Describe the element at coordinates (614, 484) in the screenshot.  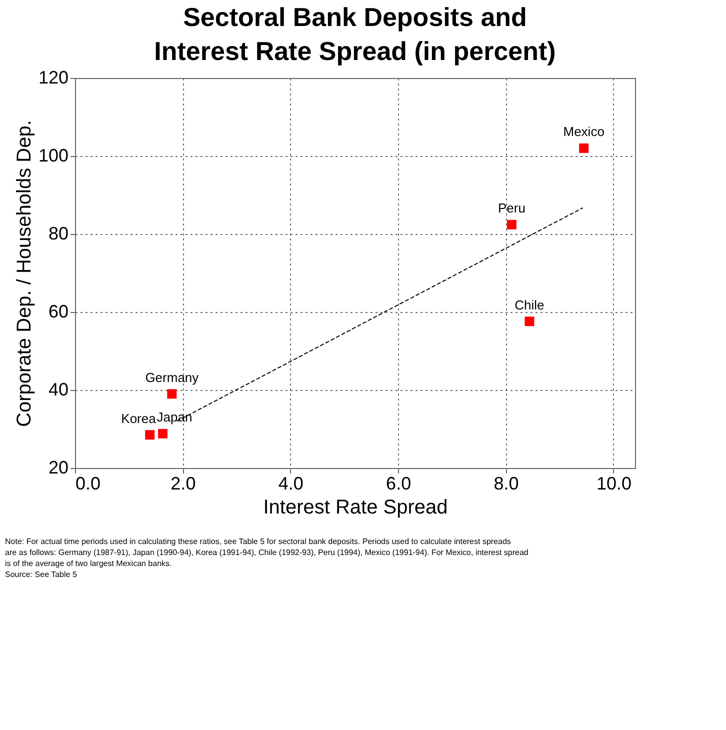
I see `x-tick-label: 10.0` at that location.